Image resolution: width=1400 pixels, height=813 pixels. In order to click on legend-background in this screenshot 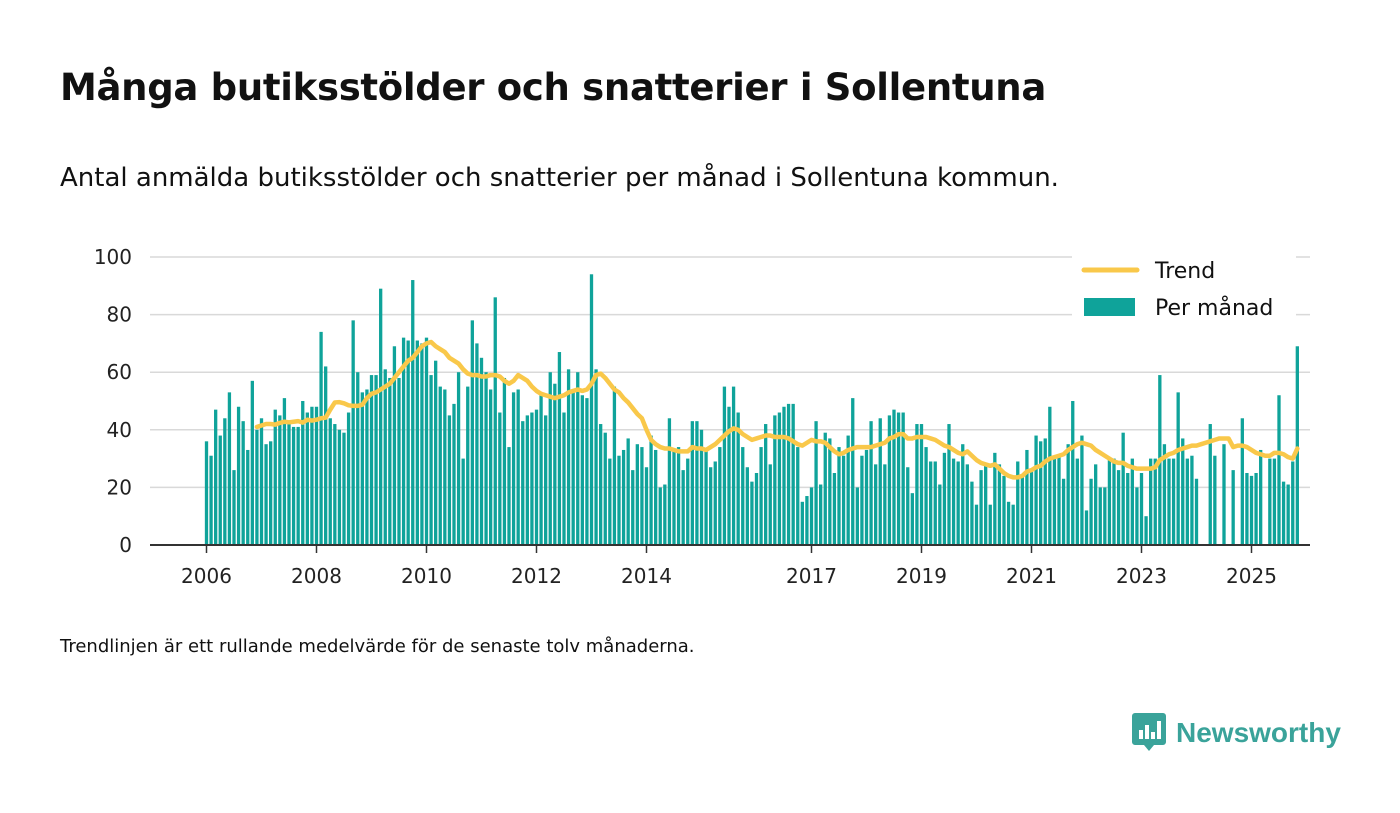, I will do `click(1184, 291)`.